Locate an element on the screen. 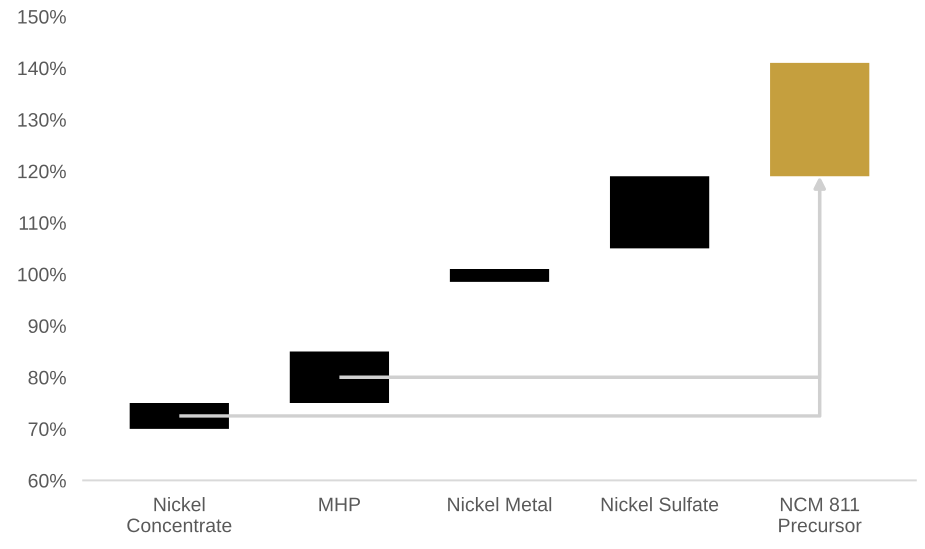  y-tick-label: 110% is located at coordinates (43, 223).